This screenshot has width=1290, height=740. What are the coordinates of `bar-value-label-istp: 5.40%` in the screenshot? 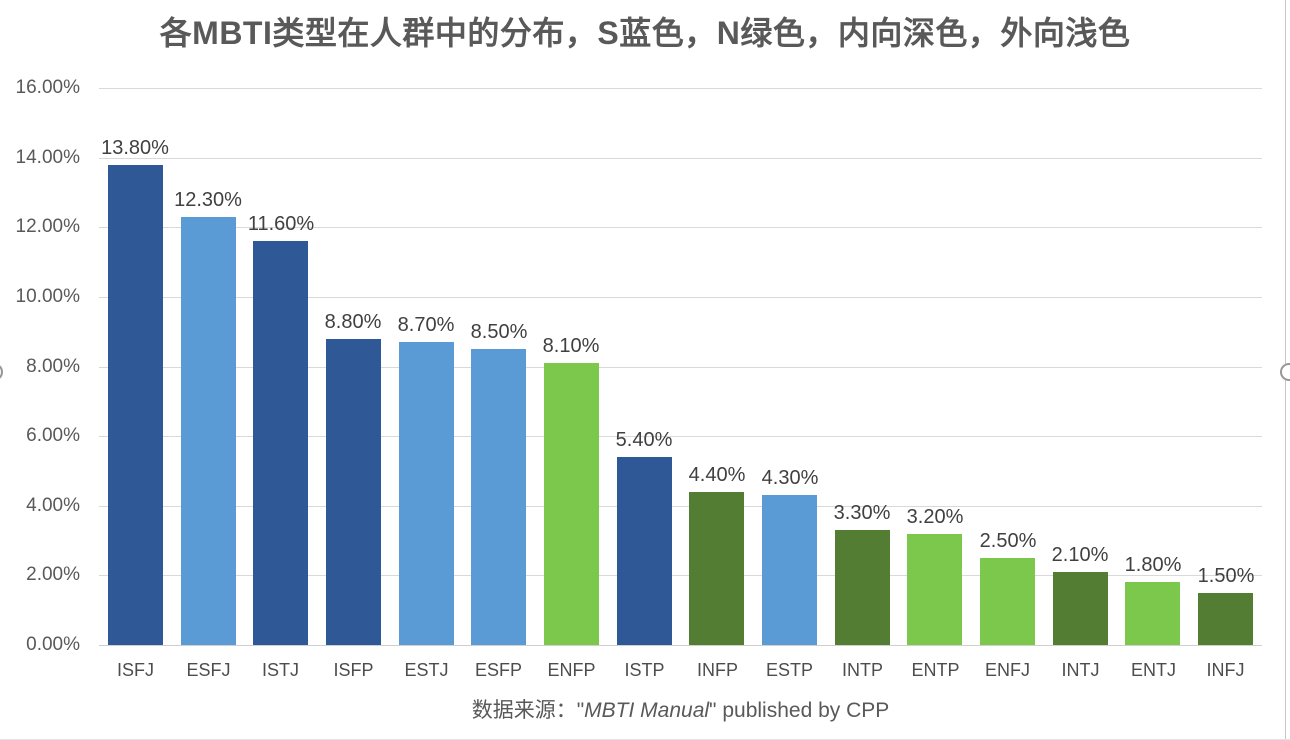 It's located at (644, 440).